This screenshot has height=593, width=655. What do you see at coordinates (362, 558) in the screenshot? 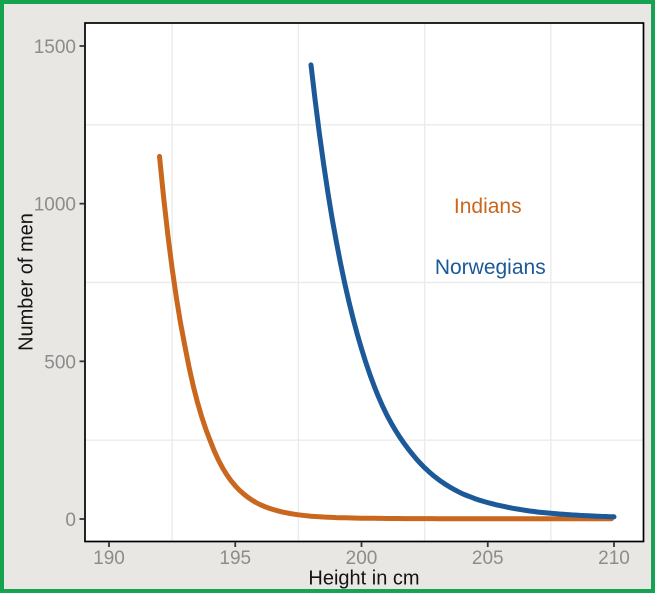
I see `x-tick-label: 200` at bounding box center [362, 558].